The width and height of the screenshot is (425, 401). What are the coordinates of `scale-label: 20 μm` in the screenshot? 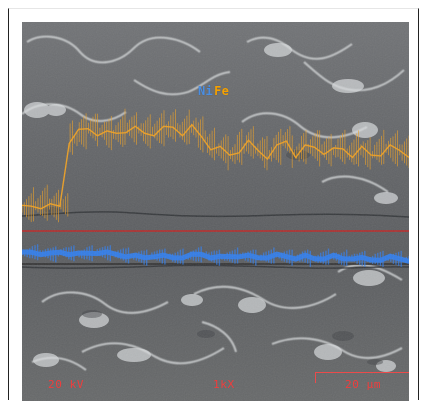 It's located at (363, 384).